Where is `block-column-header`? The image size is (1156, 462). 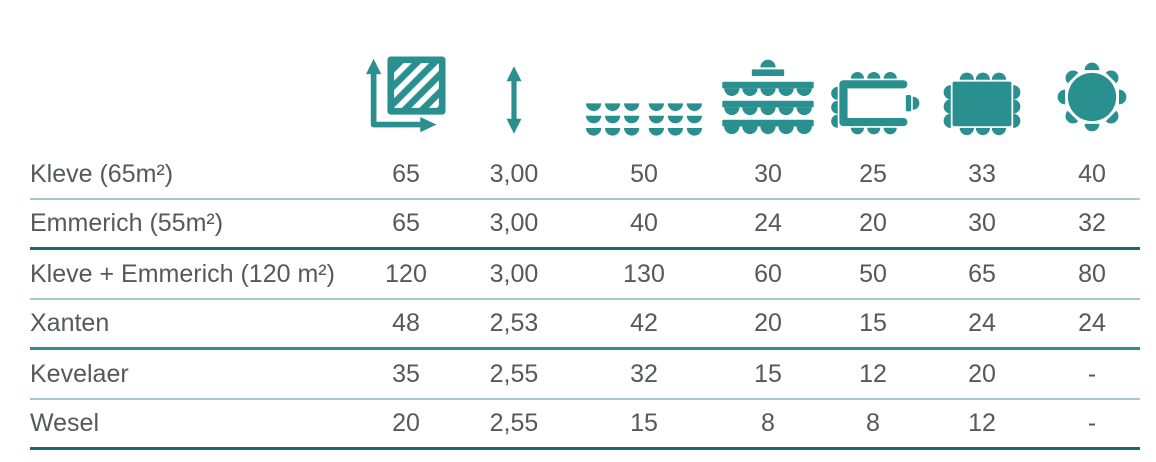
block-column-header is located at coordinates (982, 75).